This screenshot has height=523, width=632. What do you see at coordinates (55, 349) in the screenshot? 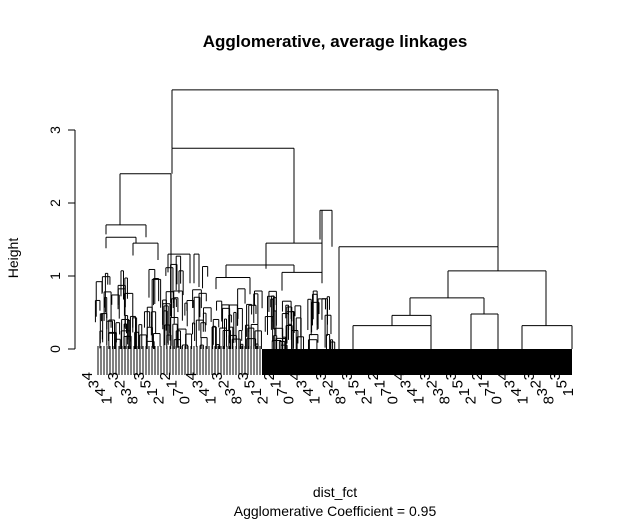
I see `y-tick-label: 0` at bounding box center [55, 349].